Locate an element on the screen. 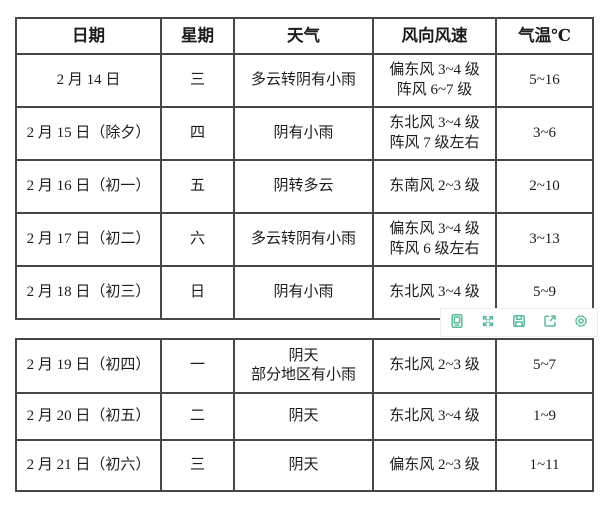 This screenshot has height=506, width=600. cell-temp: 3~6 is located at coordinates (544, 133).